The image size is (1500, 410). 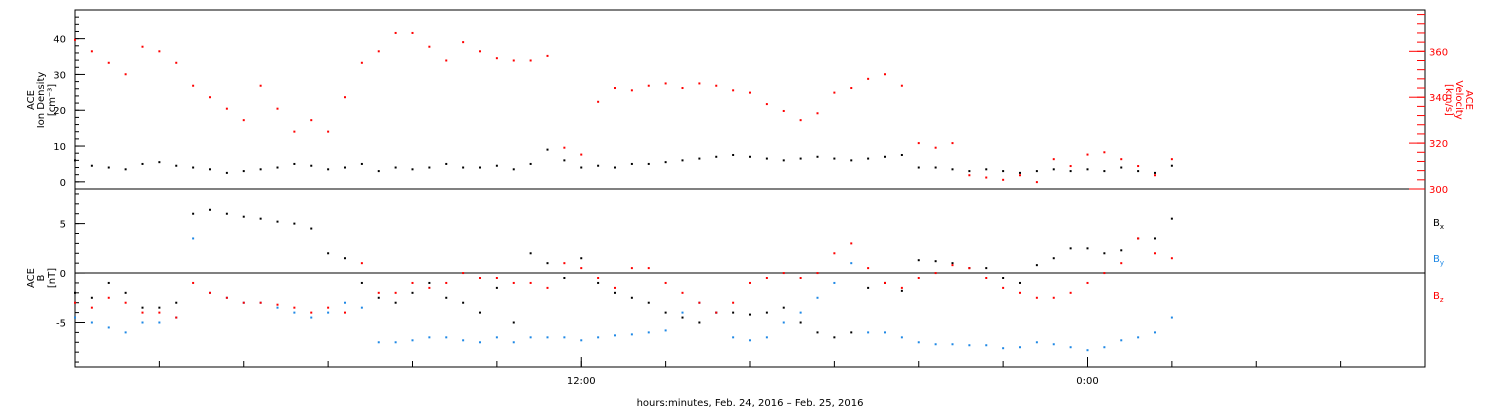 What do you see at coordinates (63, 225) in the screenshot?
I see `bottom-left-tick-label: 5` at bounding box center [63, 225].